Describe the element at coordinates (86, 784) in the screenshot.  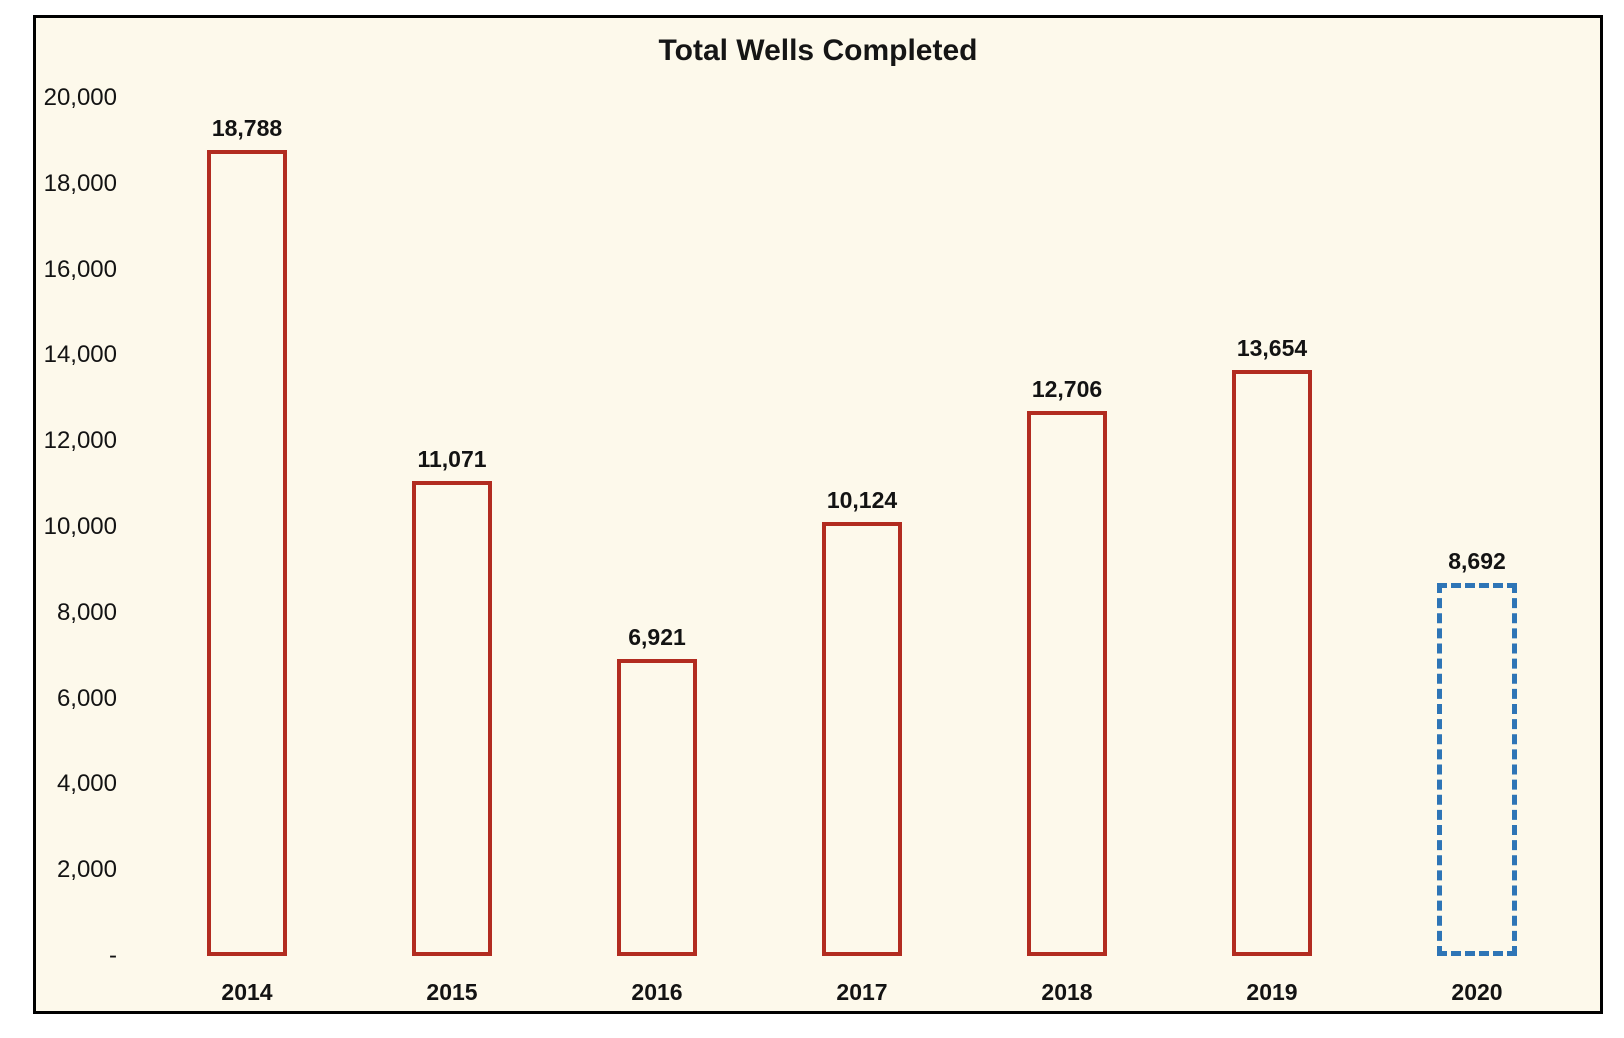
I see `y-axis-tick-label: 4,000` at that location.